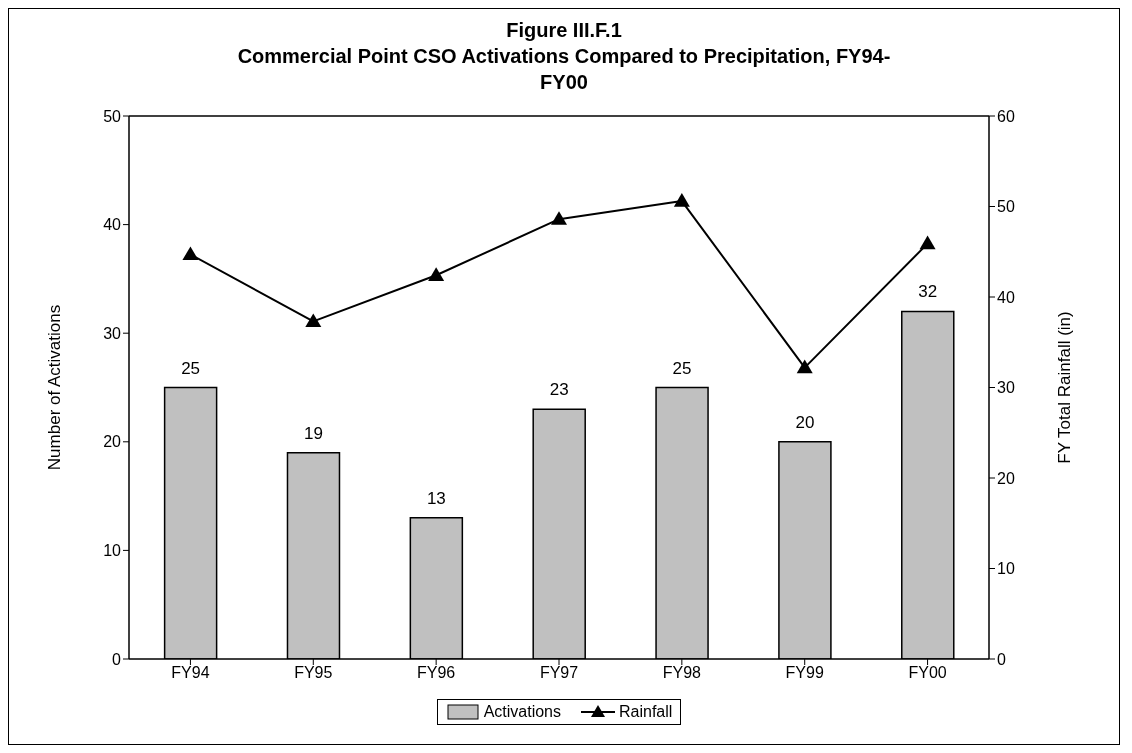 The width and height of the screenshot is (1132, 753). What do you see at coordinates (559, 673) in the screenshot?
I see `x-tick-label: FY97` at bounding box center [559, 673].